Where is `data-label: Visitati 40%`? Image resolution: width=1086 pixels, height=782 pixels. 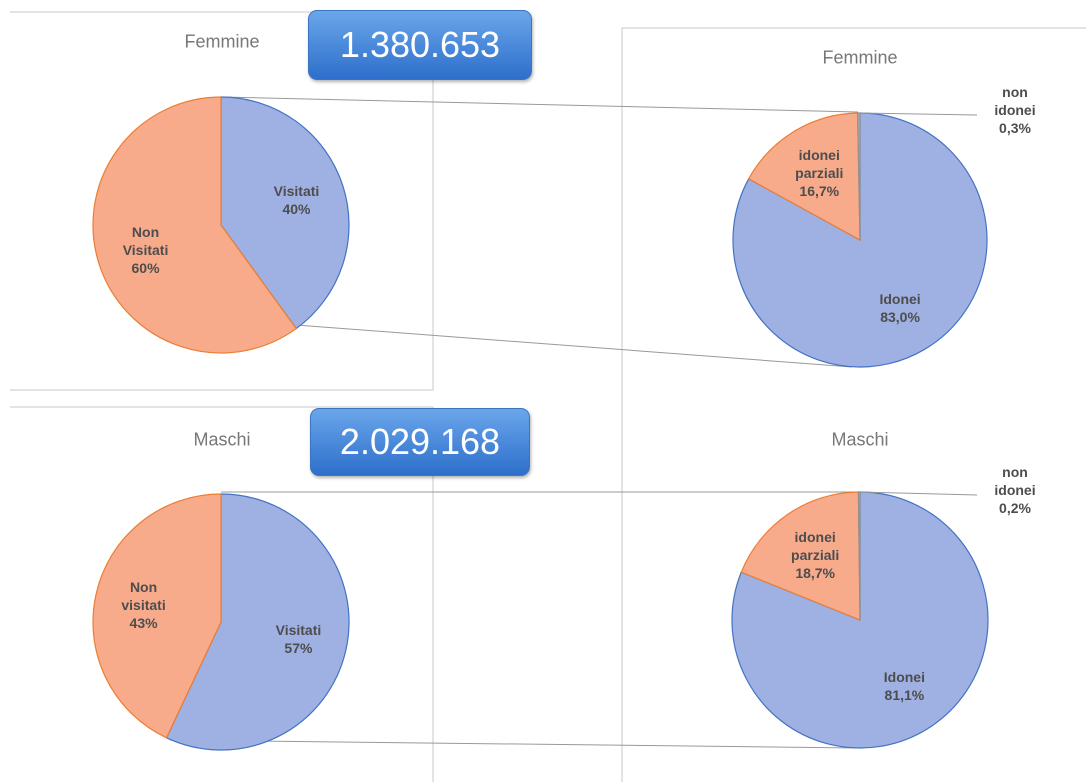
data-label: Visitati 40% is located at coordinates (296, 200).